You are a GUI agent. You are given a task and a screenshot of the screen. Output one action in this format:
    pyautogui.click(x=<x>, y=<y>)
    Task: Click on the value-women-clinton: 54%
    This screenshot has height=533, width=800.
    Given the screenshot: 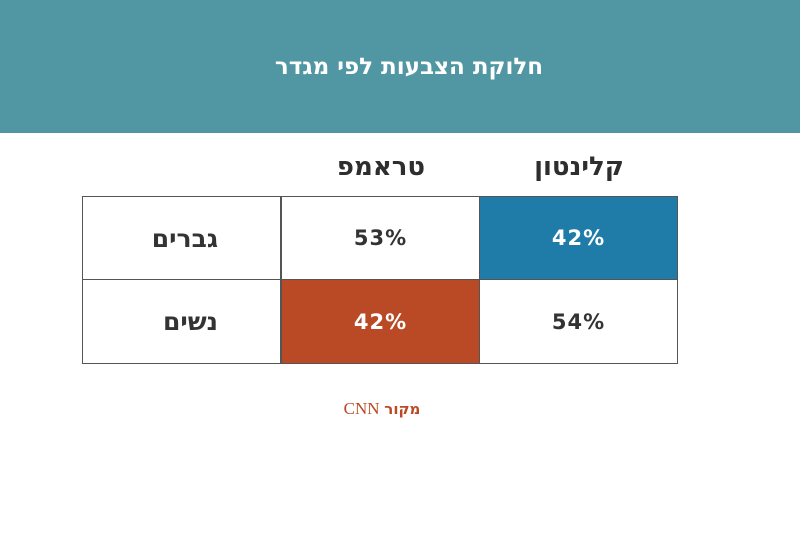 What is the action you would take?
    pyautogui.click(x=578, y=321)
    